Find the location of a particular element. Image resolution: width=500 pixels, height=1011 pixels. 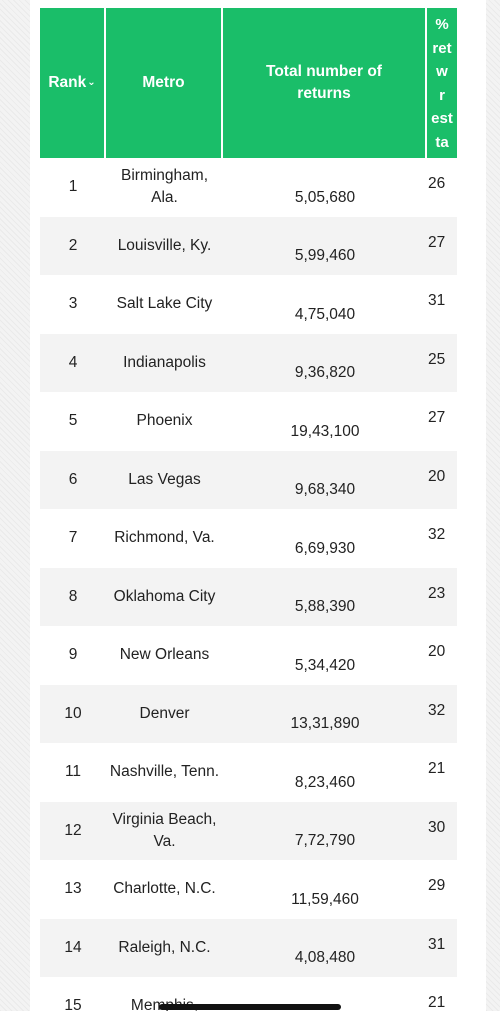

pct-header: % ret w r est ta is located at coordinates (442, 83).